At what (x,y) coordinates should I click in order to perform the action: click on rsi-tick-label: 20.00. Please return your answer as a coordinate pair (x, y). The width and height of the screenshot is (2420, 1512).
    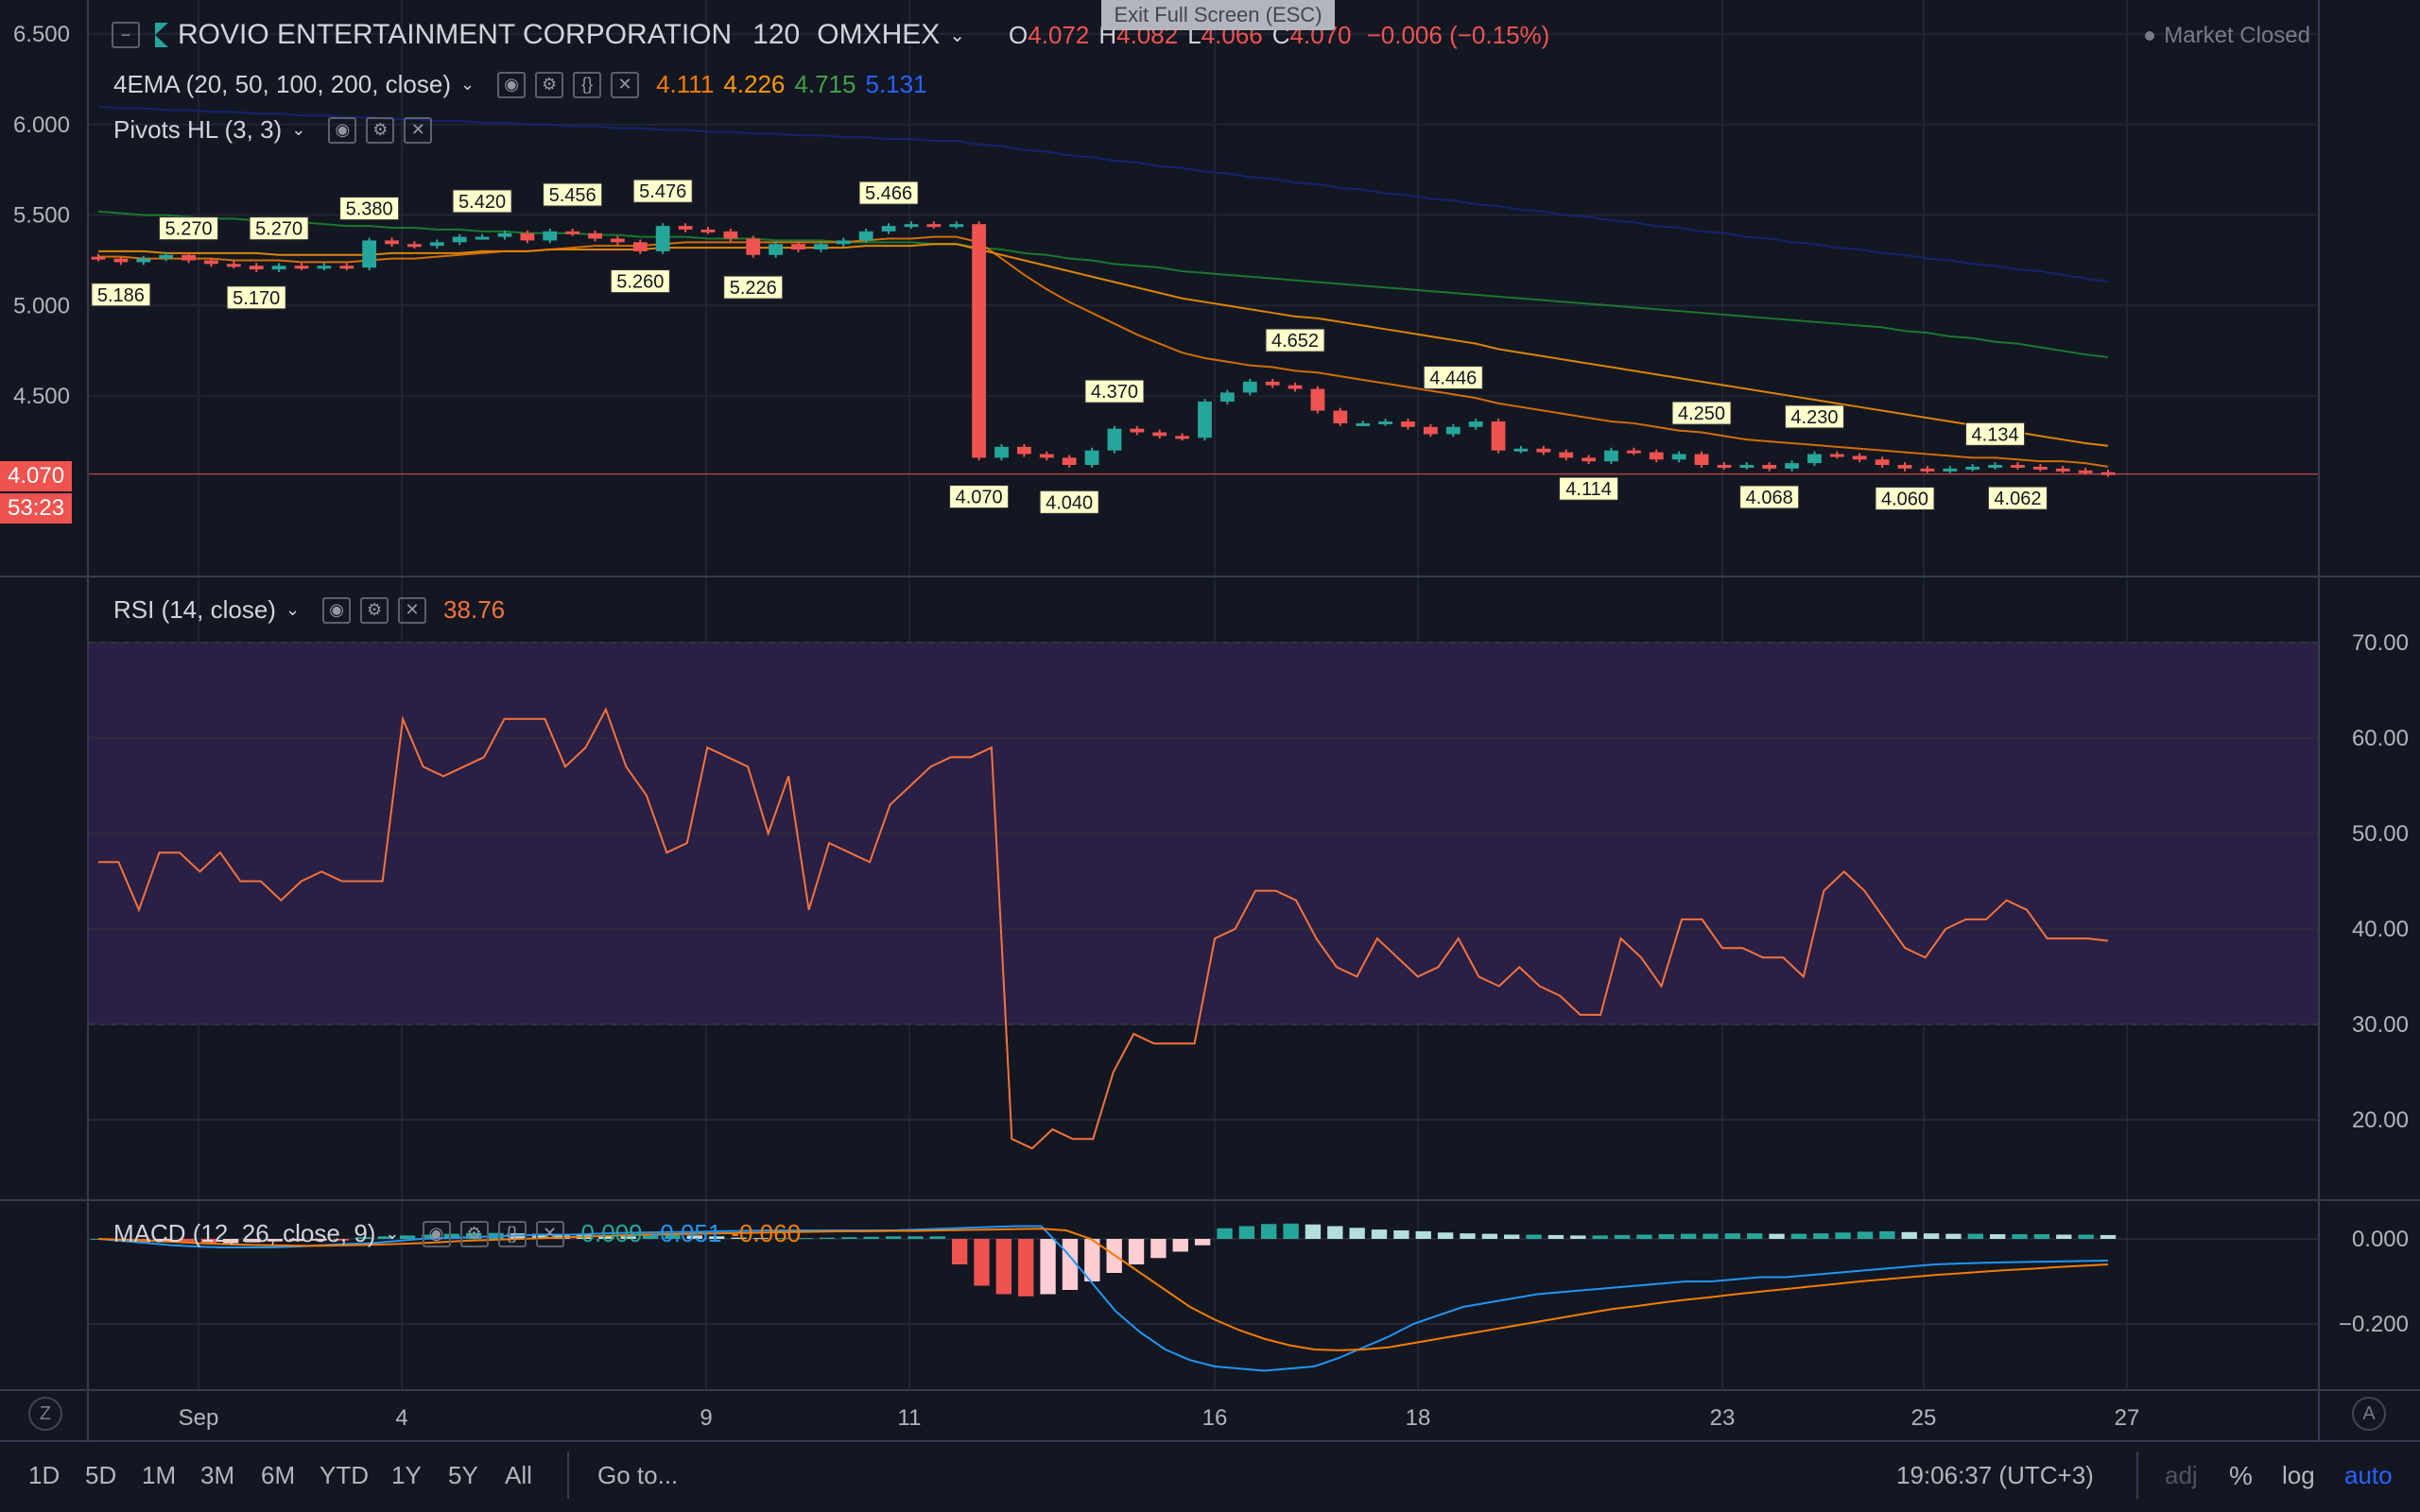
    Looking at the image, I should click on (2380, 1120).